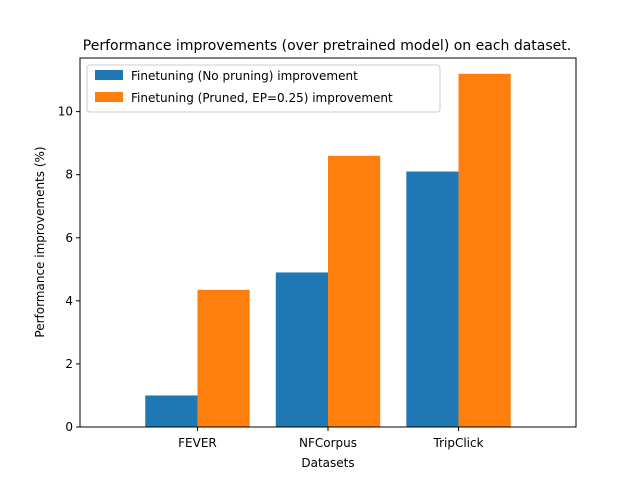 Image resolution: width=640 pixels, height=480 pixels. I want to click on bar-series2-fever, so click(223, 358).